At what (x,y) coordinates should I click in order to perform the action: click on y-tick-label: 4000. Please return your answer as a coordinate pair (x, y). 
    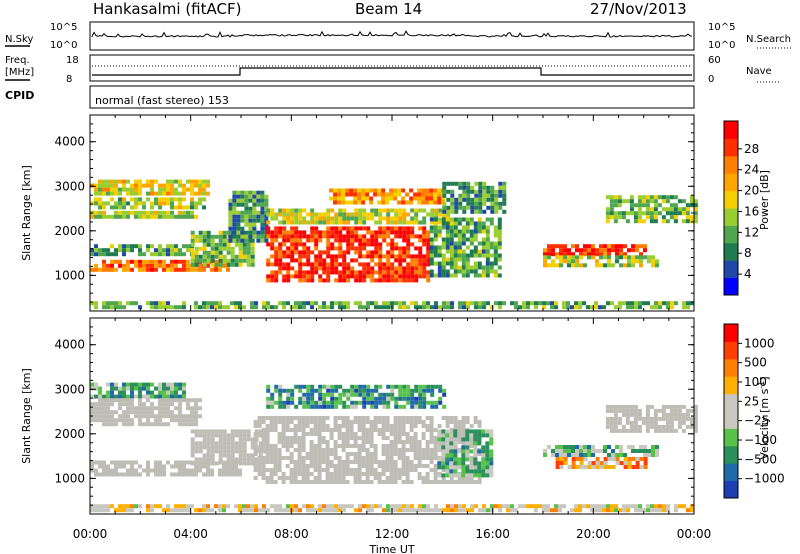
    Looking at the image, I should click on (69, 345).